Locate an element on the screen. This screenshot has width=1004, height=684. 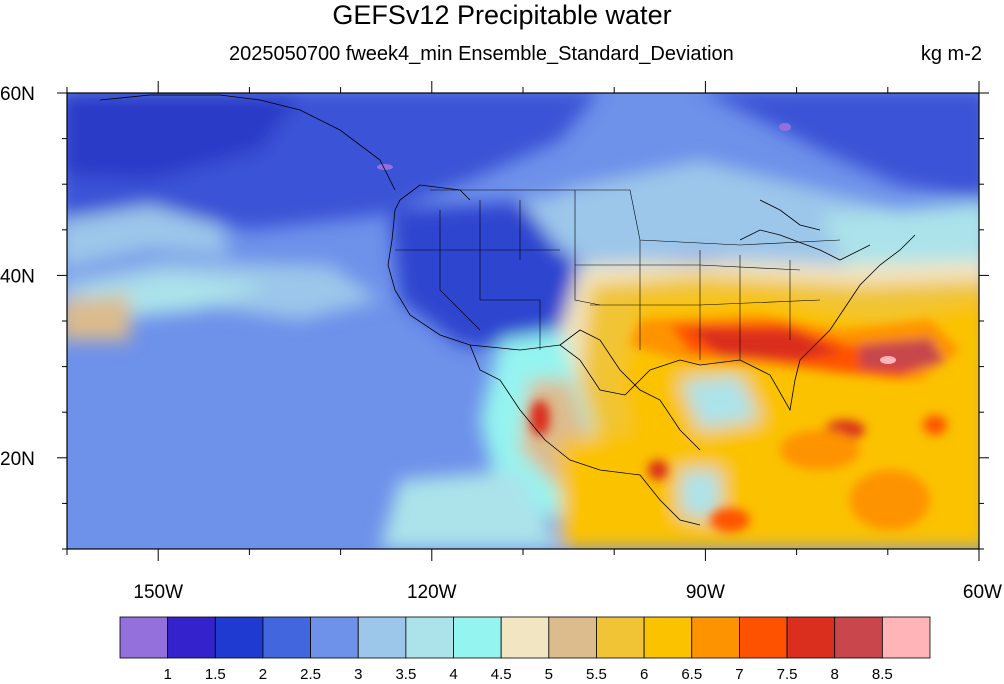
colorbar-label: 3.5 is located at coordinates (405, 674).